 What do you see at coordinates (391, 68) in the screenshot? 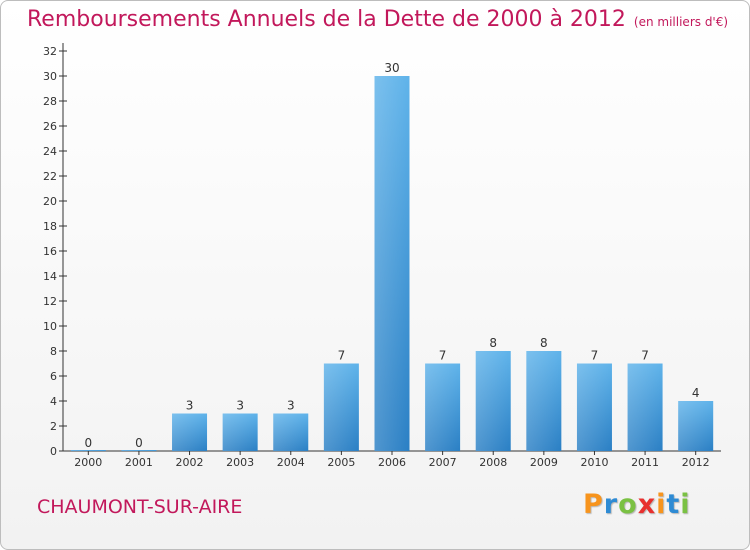
I see `value-label-2006: 30` at bounding box center [391, 68].